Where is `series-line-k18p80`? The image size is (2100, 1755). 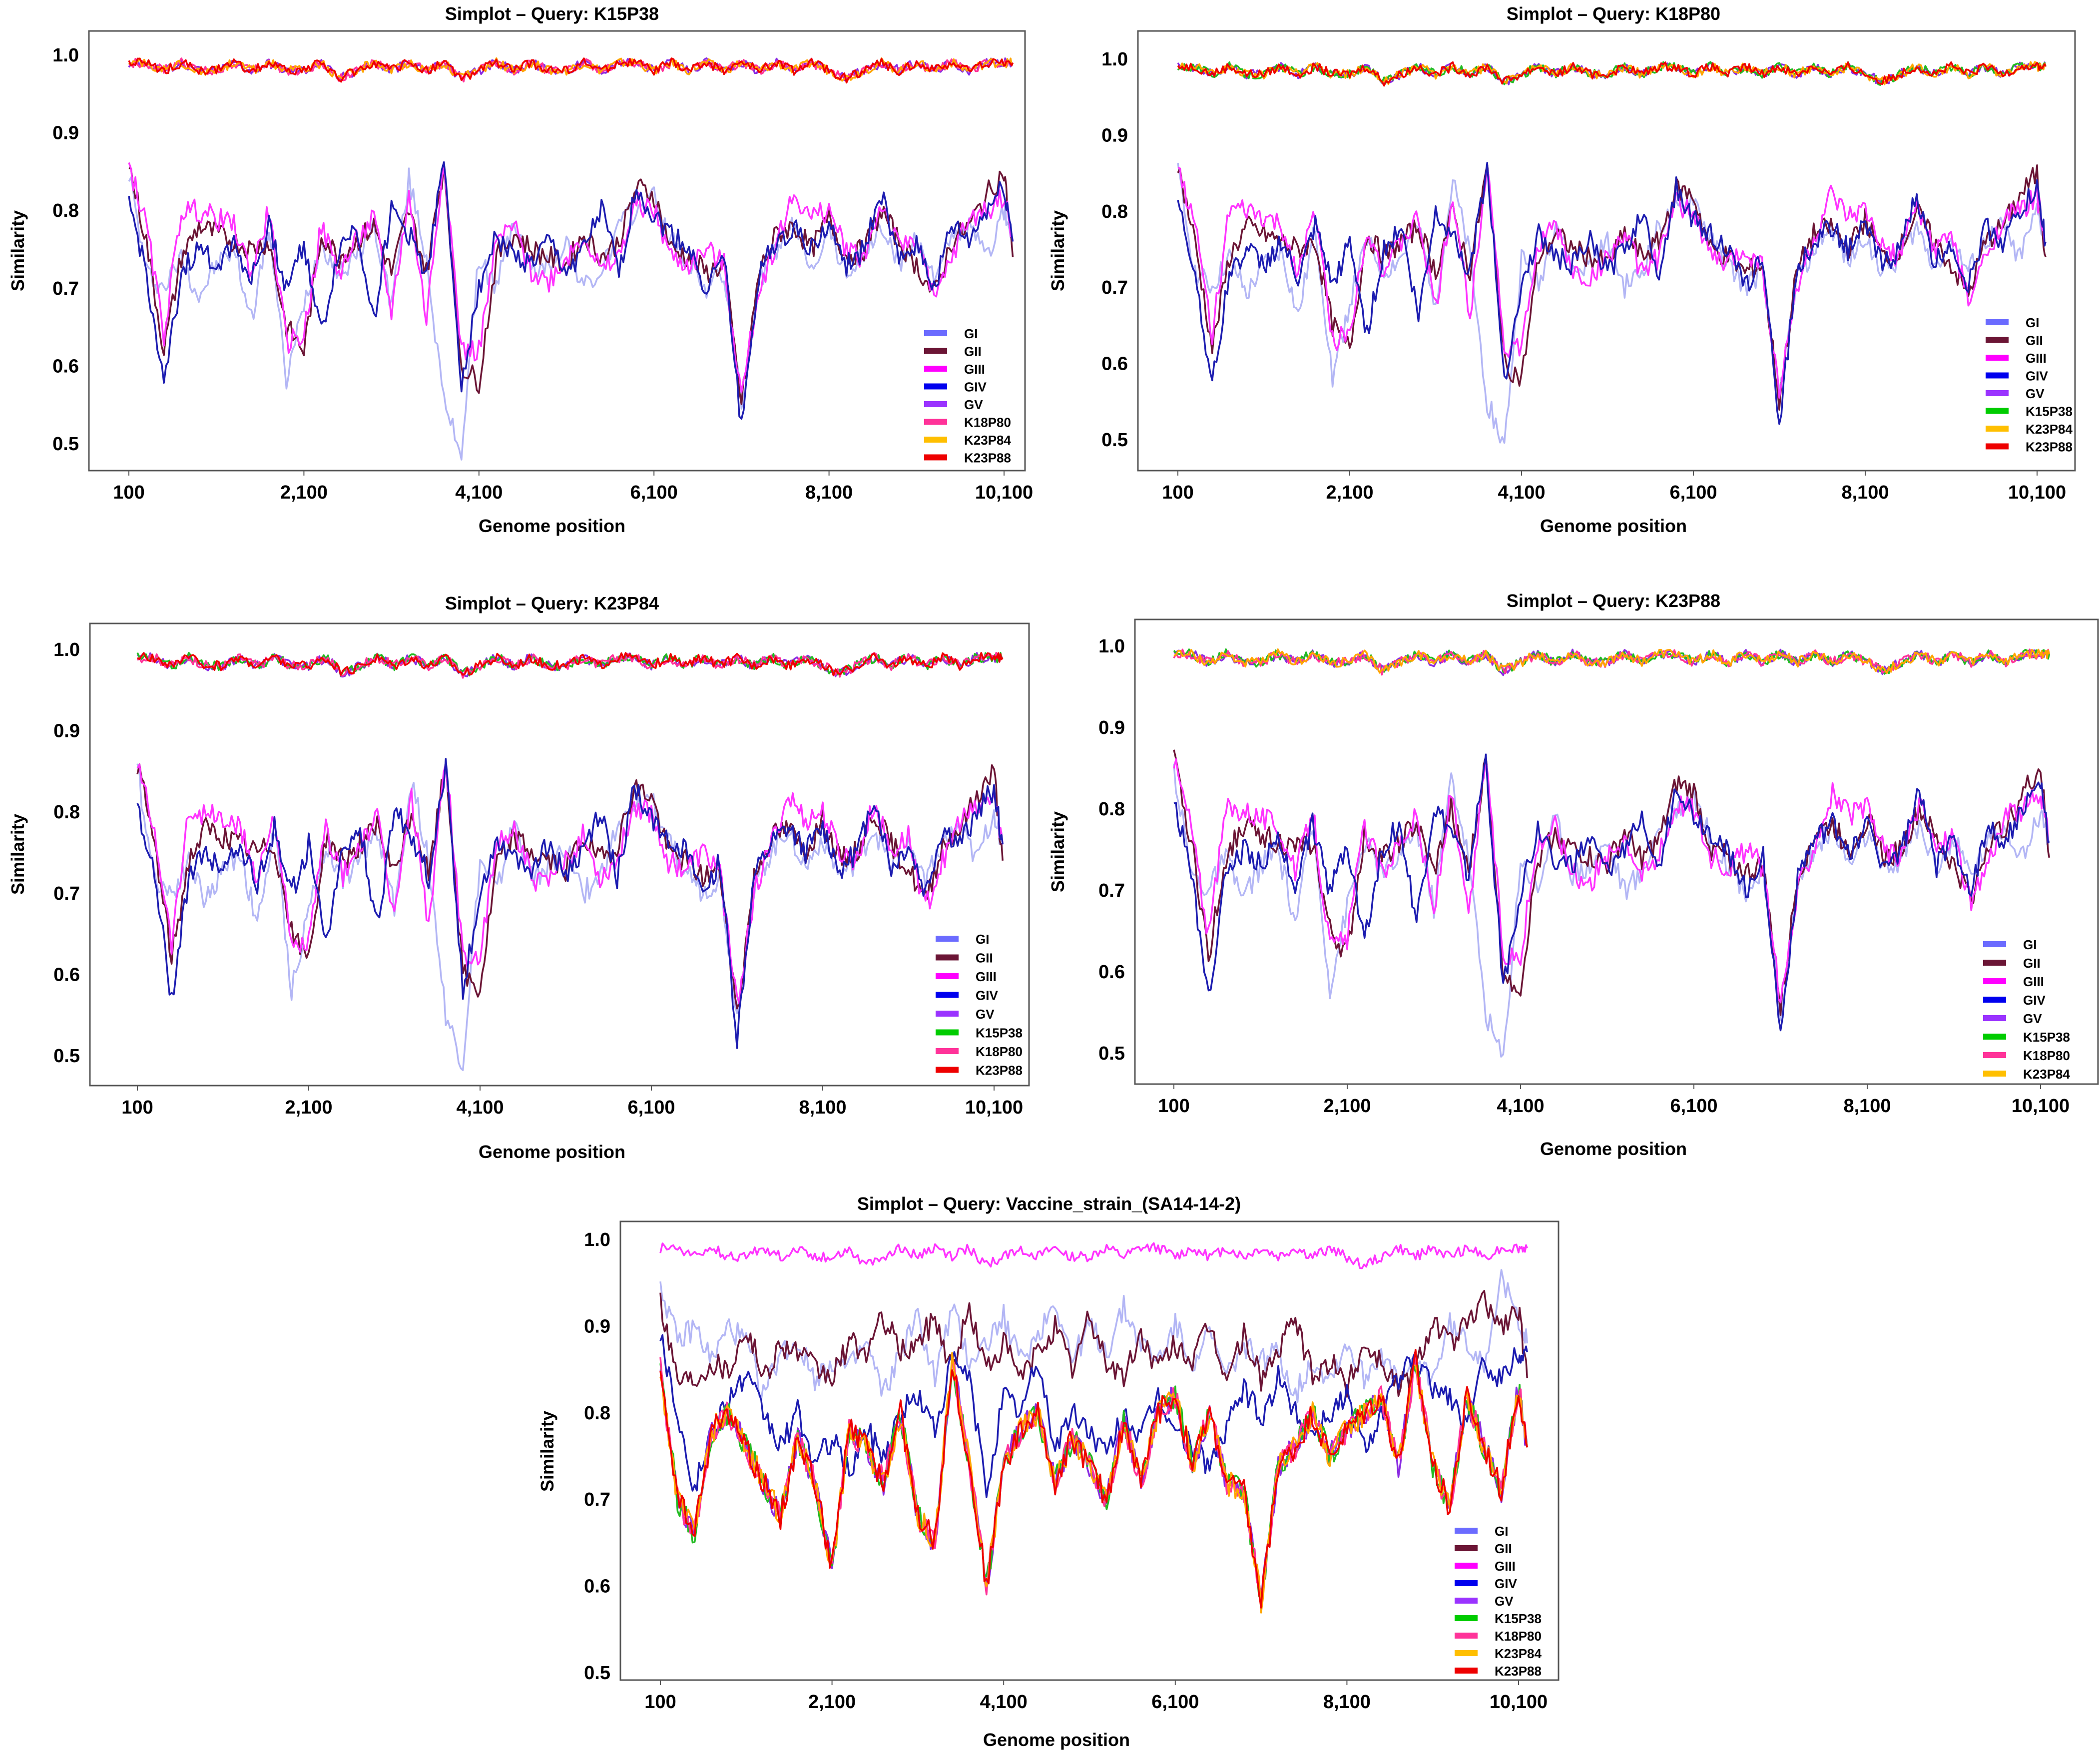 series-line-k18p80 is located at coordinates (1094, 1475).